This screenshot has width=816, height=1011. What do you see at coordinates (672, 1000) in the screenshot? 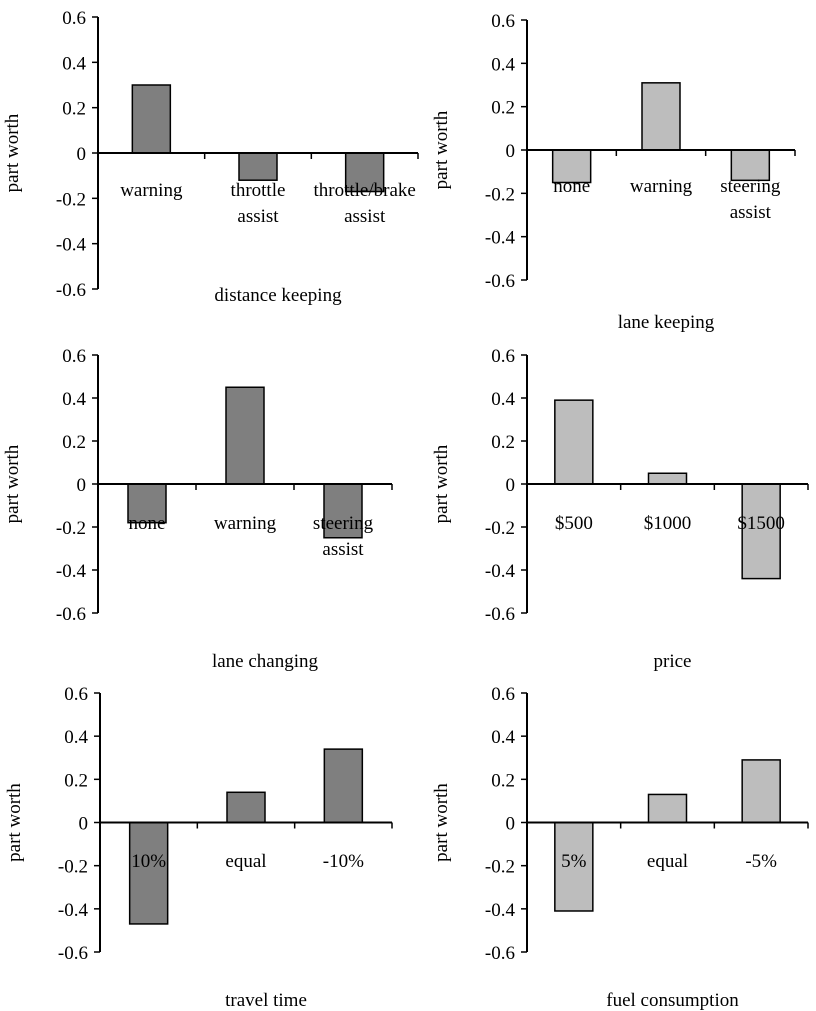
I see `x-axis-title: fuel consumption` at bounding box center [672, 1000].